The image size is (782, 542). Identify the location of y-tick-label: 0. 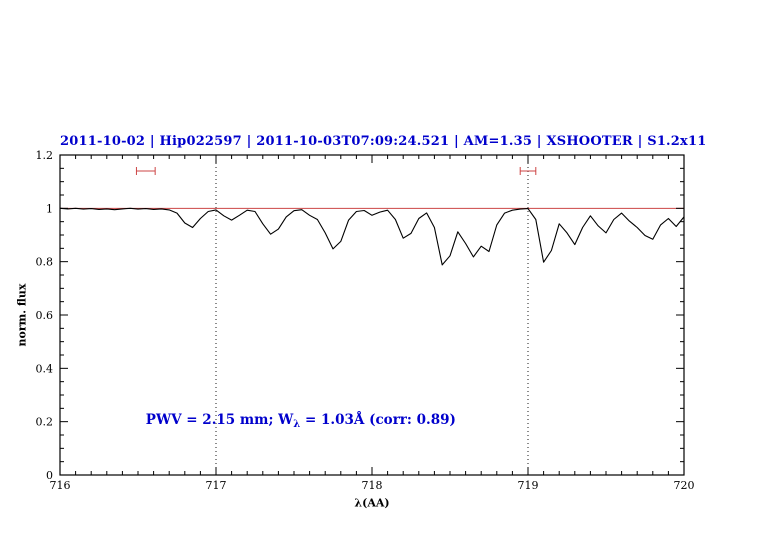
(49, 475).